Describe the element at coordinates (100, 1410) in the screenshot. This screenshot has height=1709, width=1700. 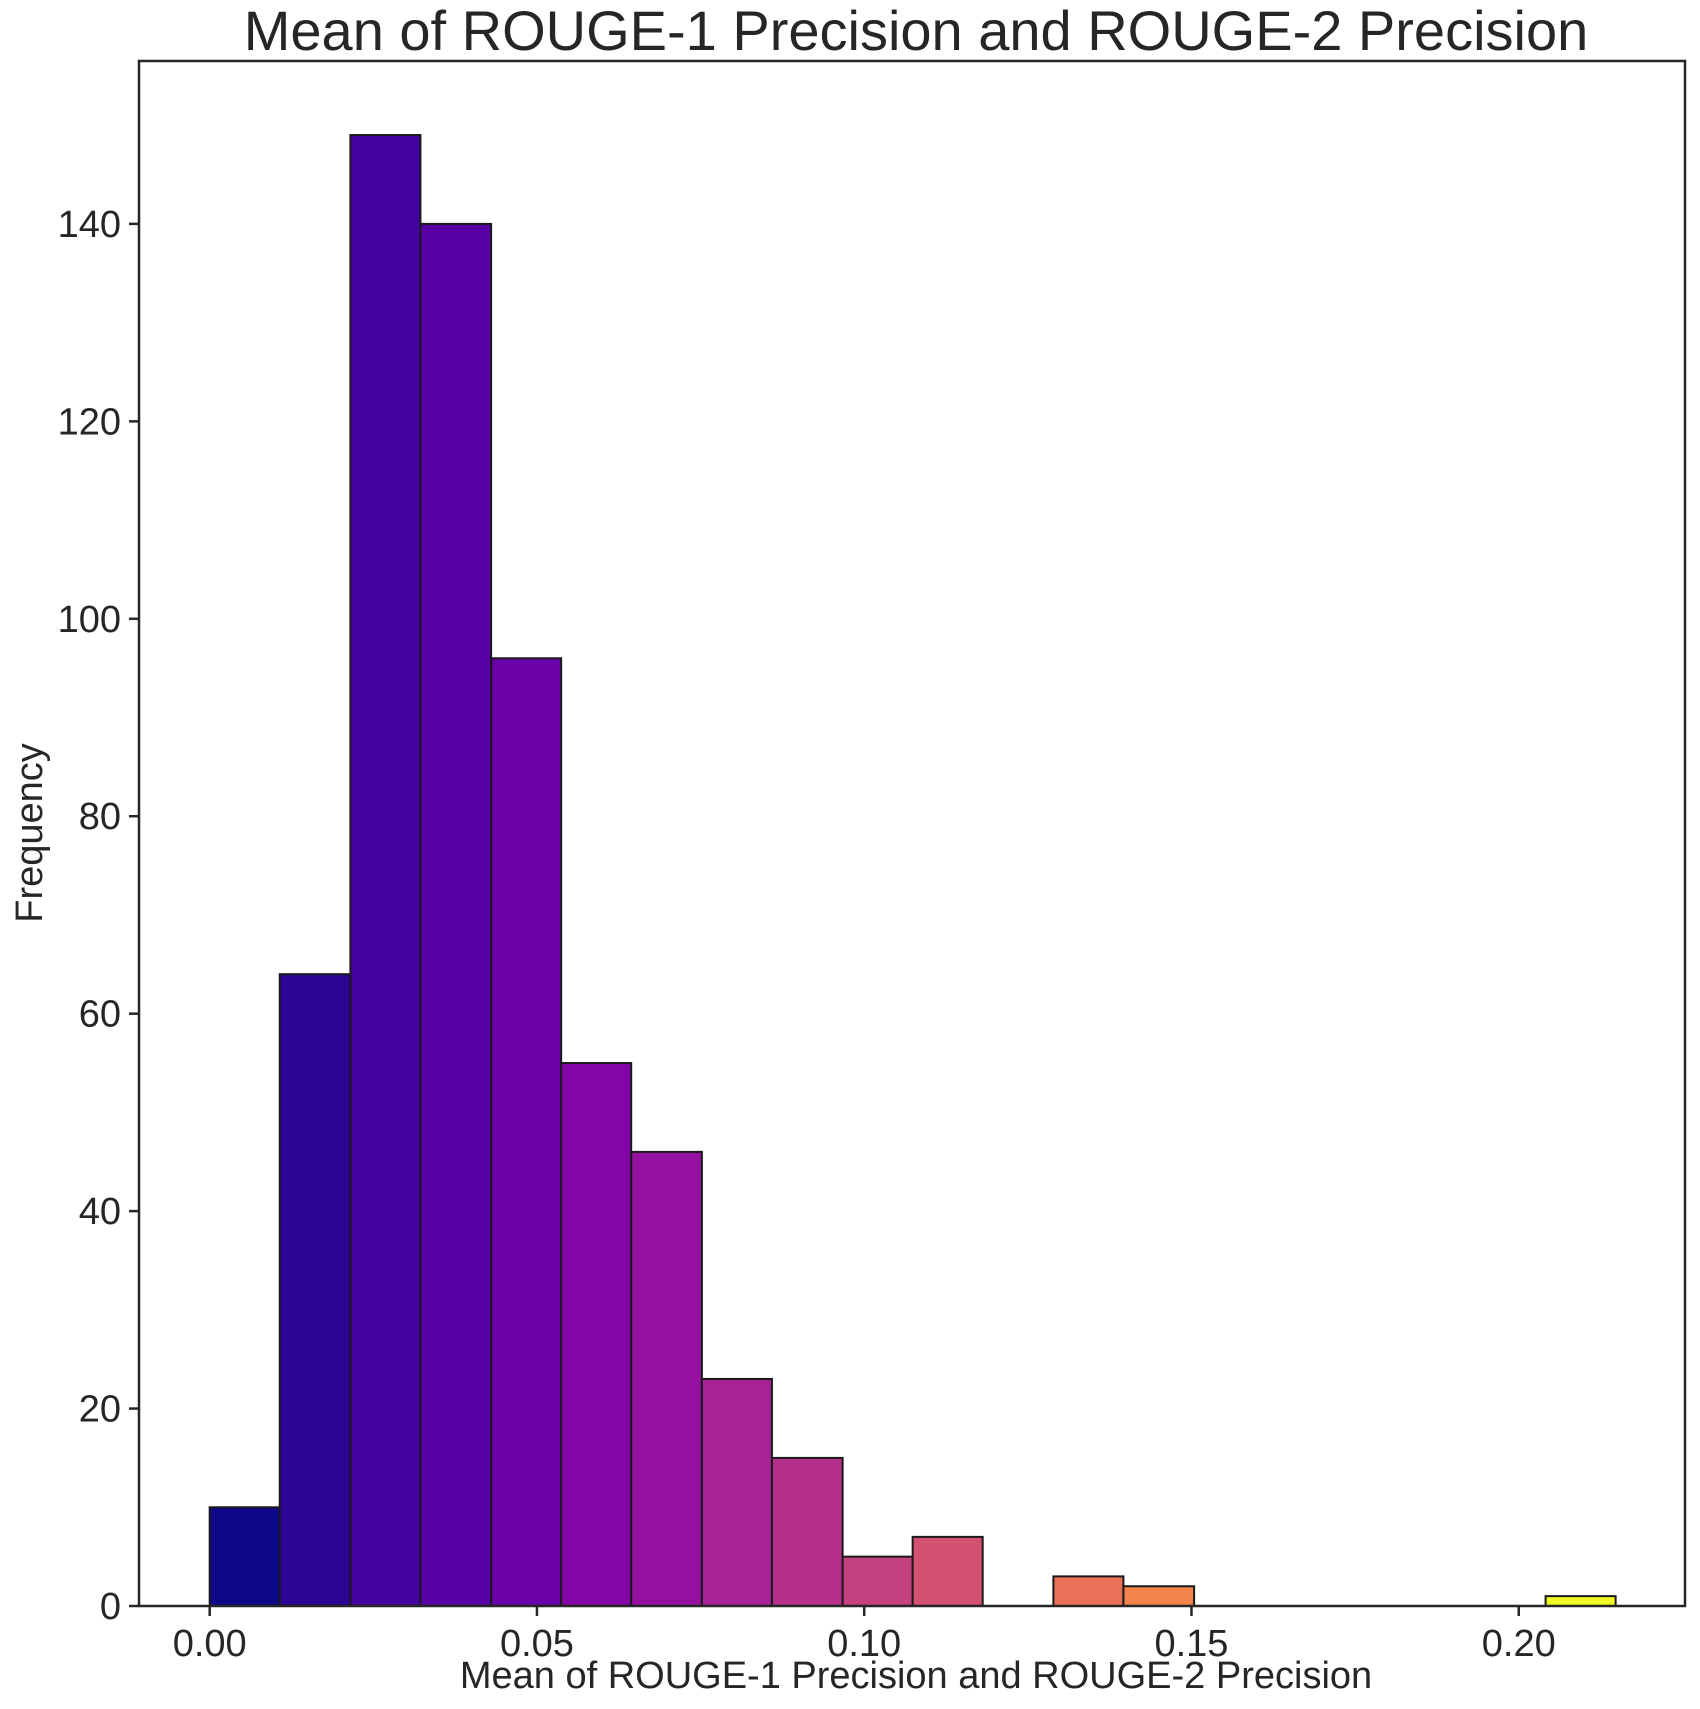
I see `y-tick-label: 20` at that location.